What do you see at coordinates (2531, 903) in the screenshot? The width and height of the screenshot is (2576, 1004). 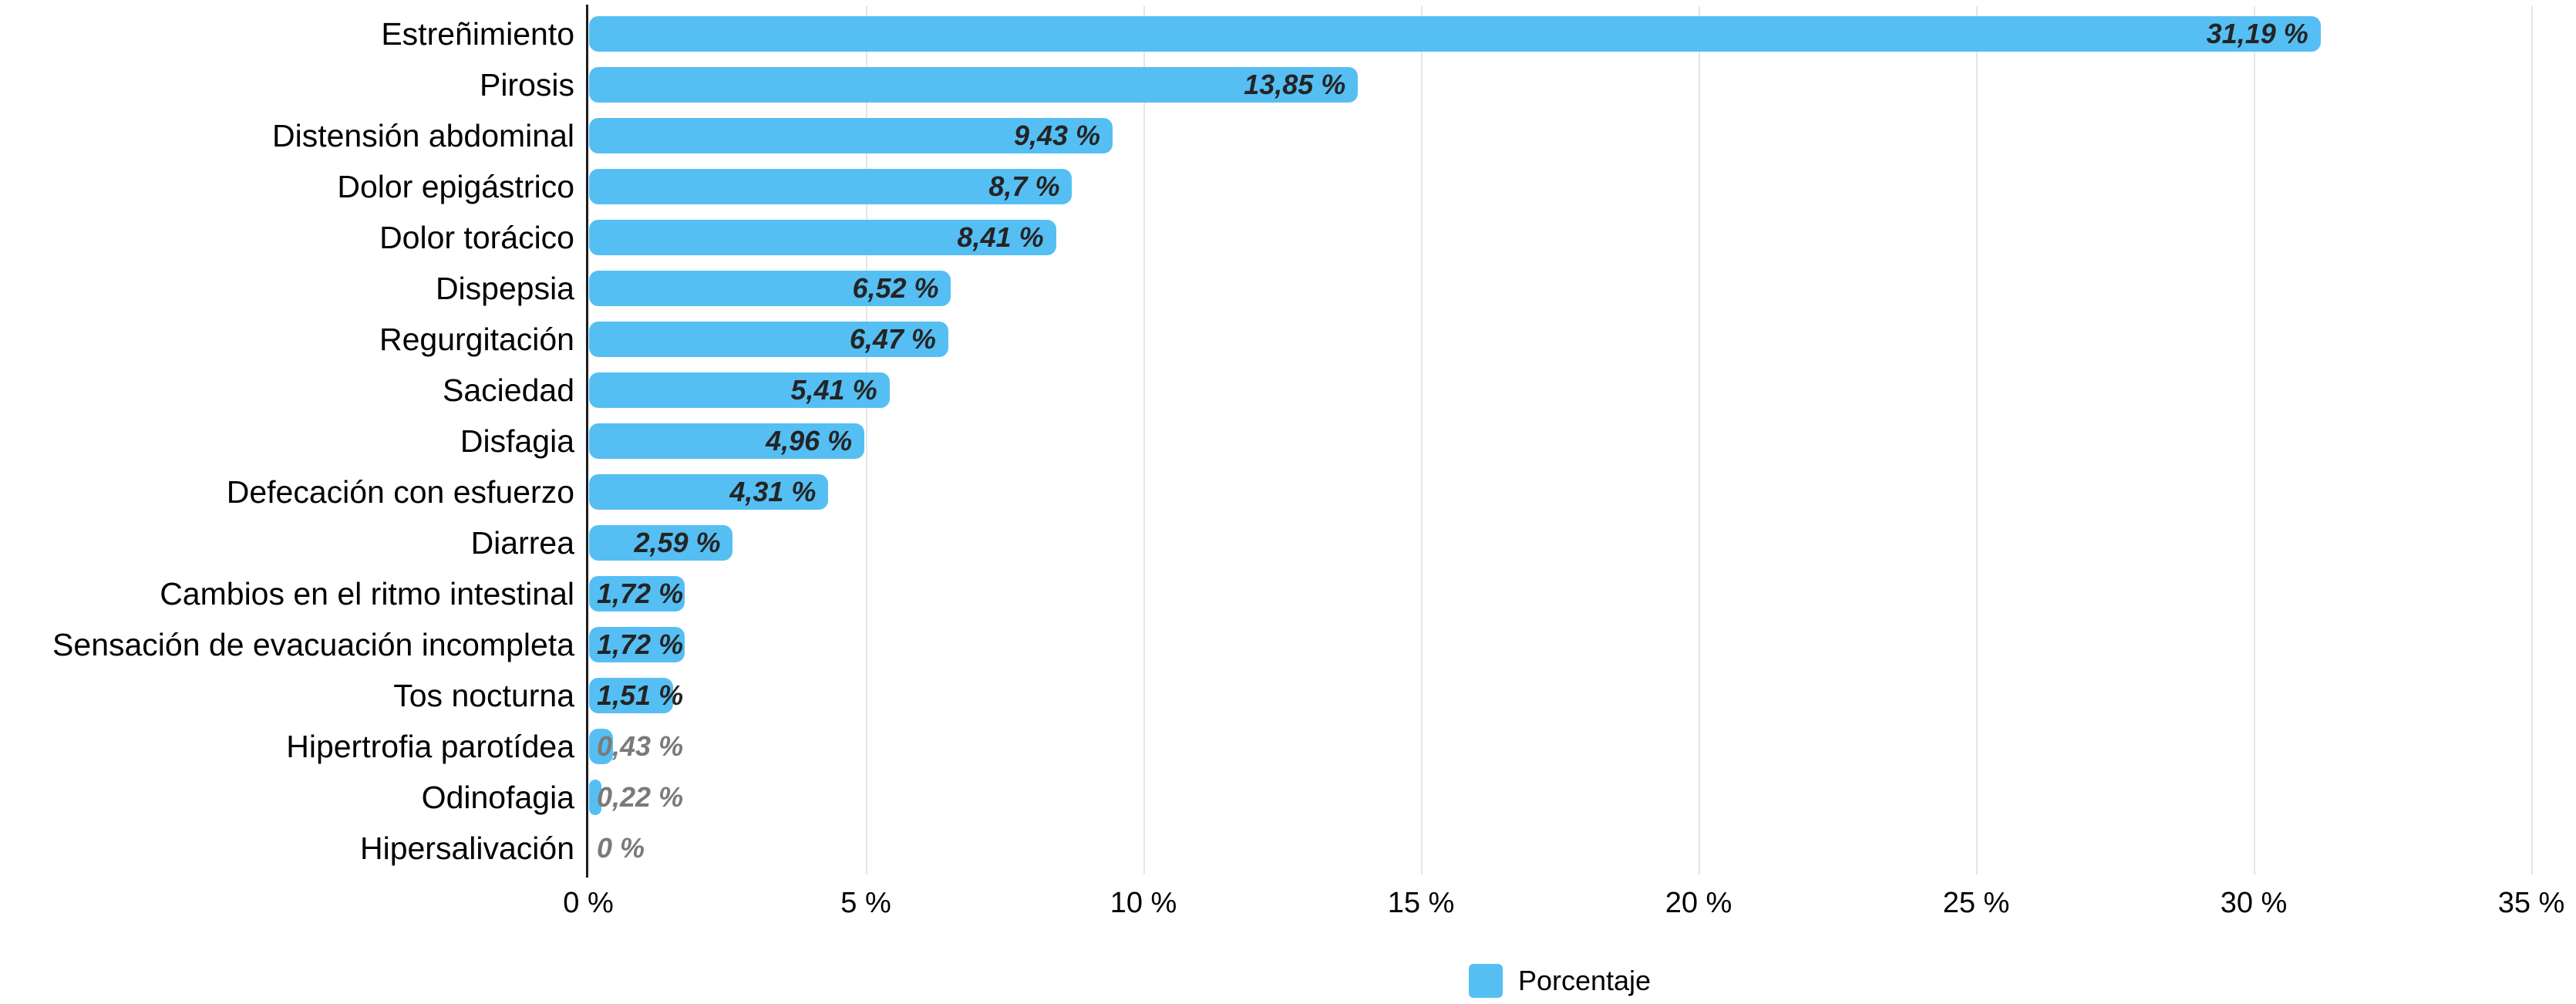 I see `x-tick-label-35: 35 %` at bounding box center [2531, 903].